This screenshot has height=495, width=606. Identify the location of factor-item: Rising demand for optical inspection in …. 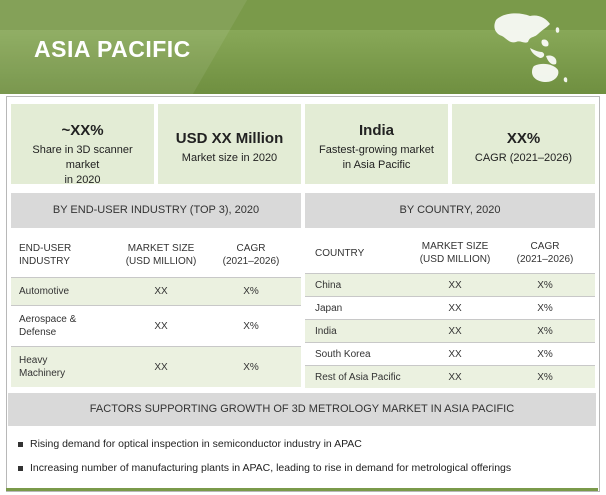
(190, 444).